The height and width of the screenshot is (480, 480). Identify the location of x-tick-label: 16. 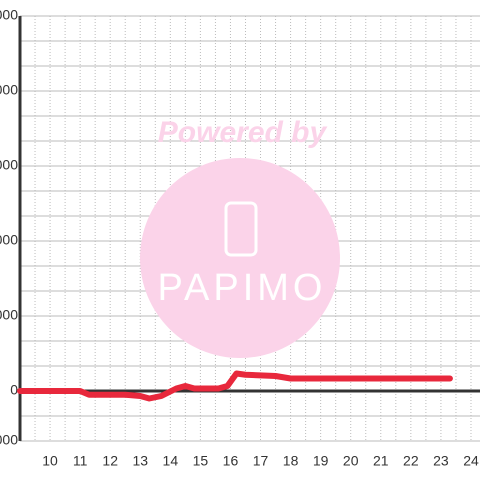
(231, 461).